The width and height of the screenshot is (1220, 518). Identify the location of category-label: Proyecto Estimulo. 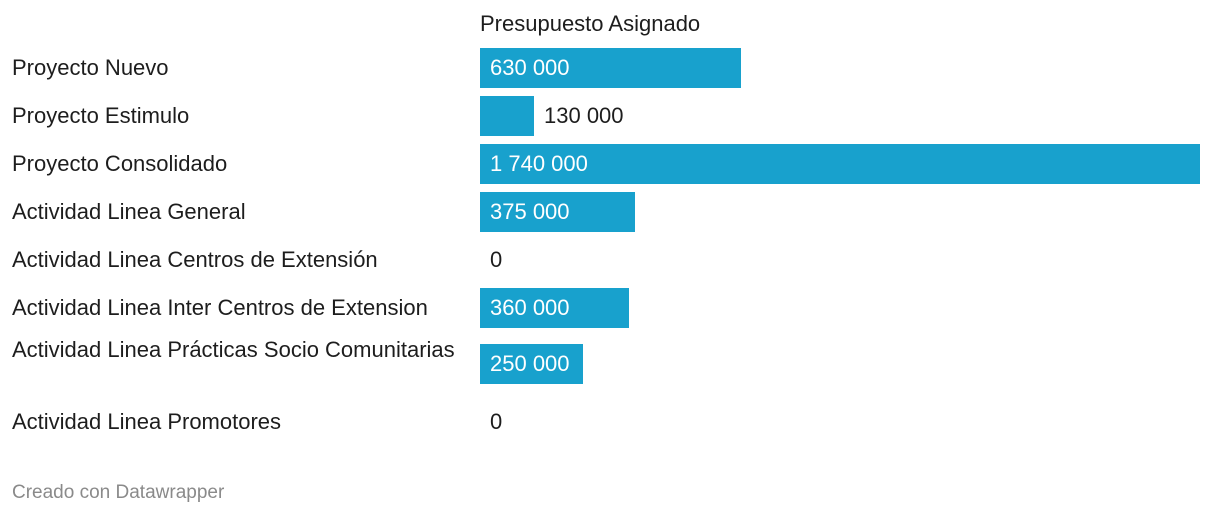
(101, 115).